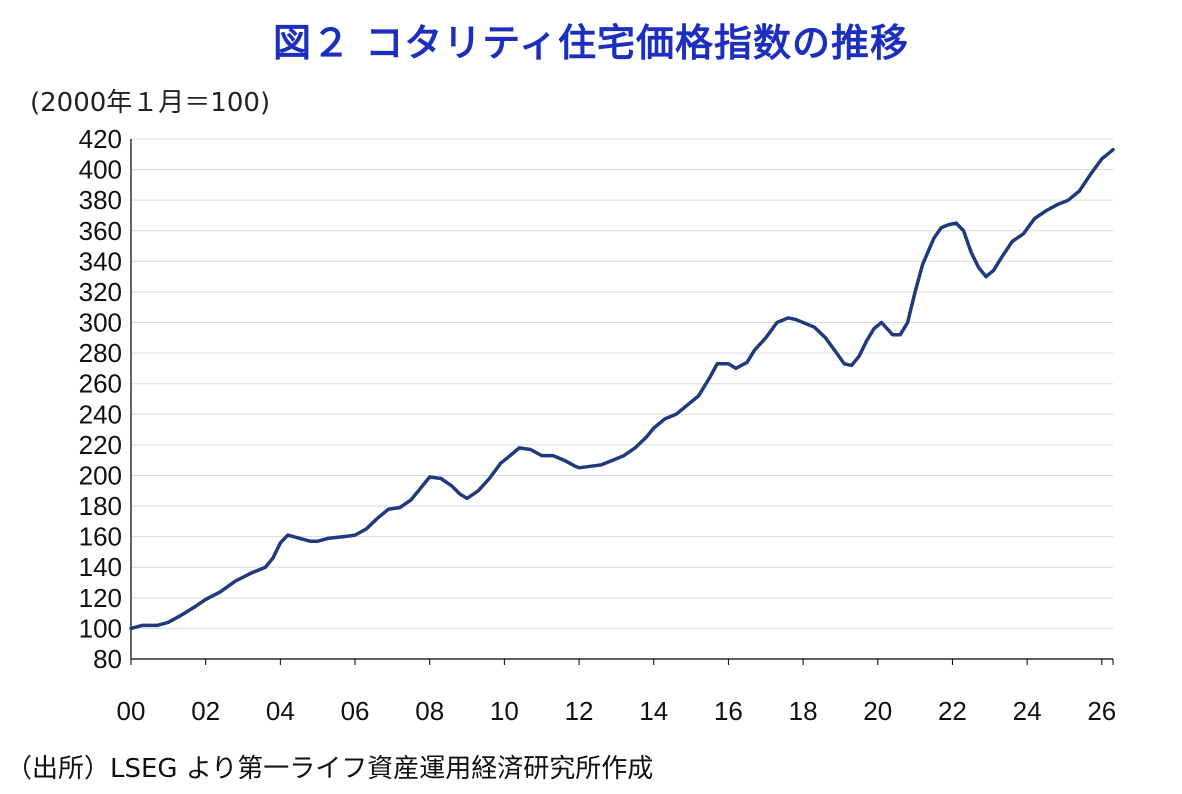 This screenshot has height=794, width=1182. What do you see at coordinates (100, 139) in the screenshot?
I see `y-tick-label: 420` at bounding box center [100, 139].